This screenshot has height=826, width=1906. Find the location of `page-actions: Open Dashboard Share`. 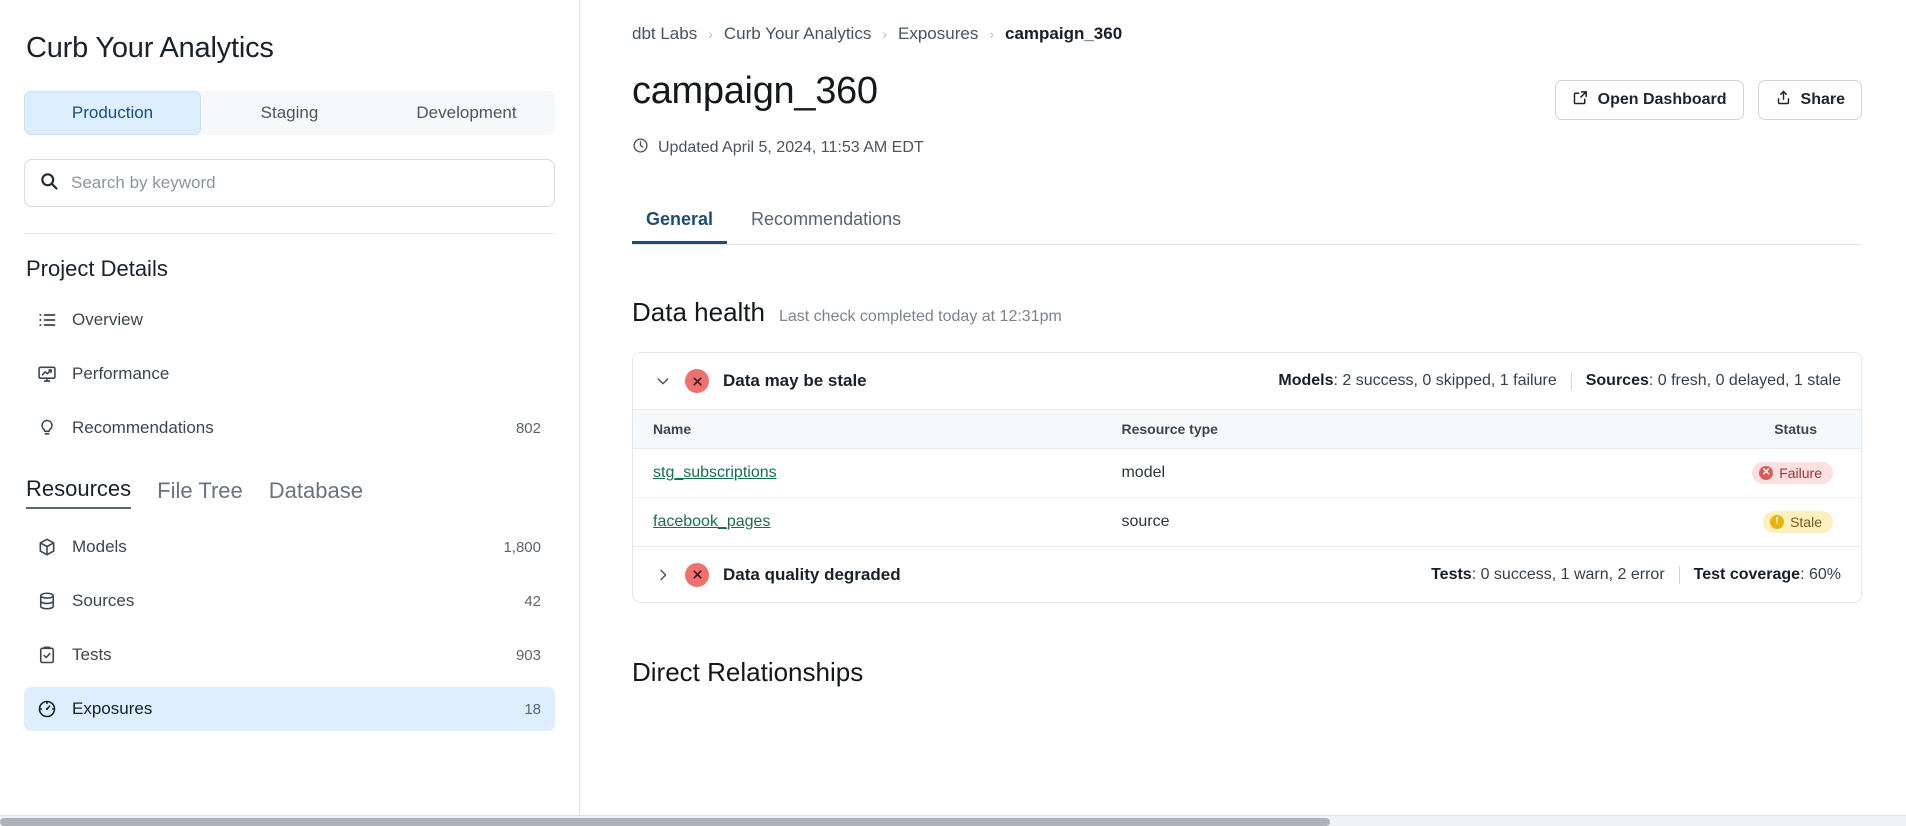

page-actions: Open Dashboard Share is located at coordinates (1708, 95).